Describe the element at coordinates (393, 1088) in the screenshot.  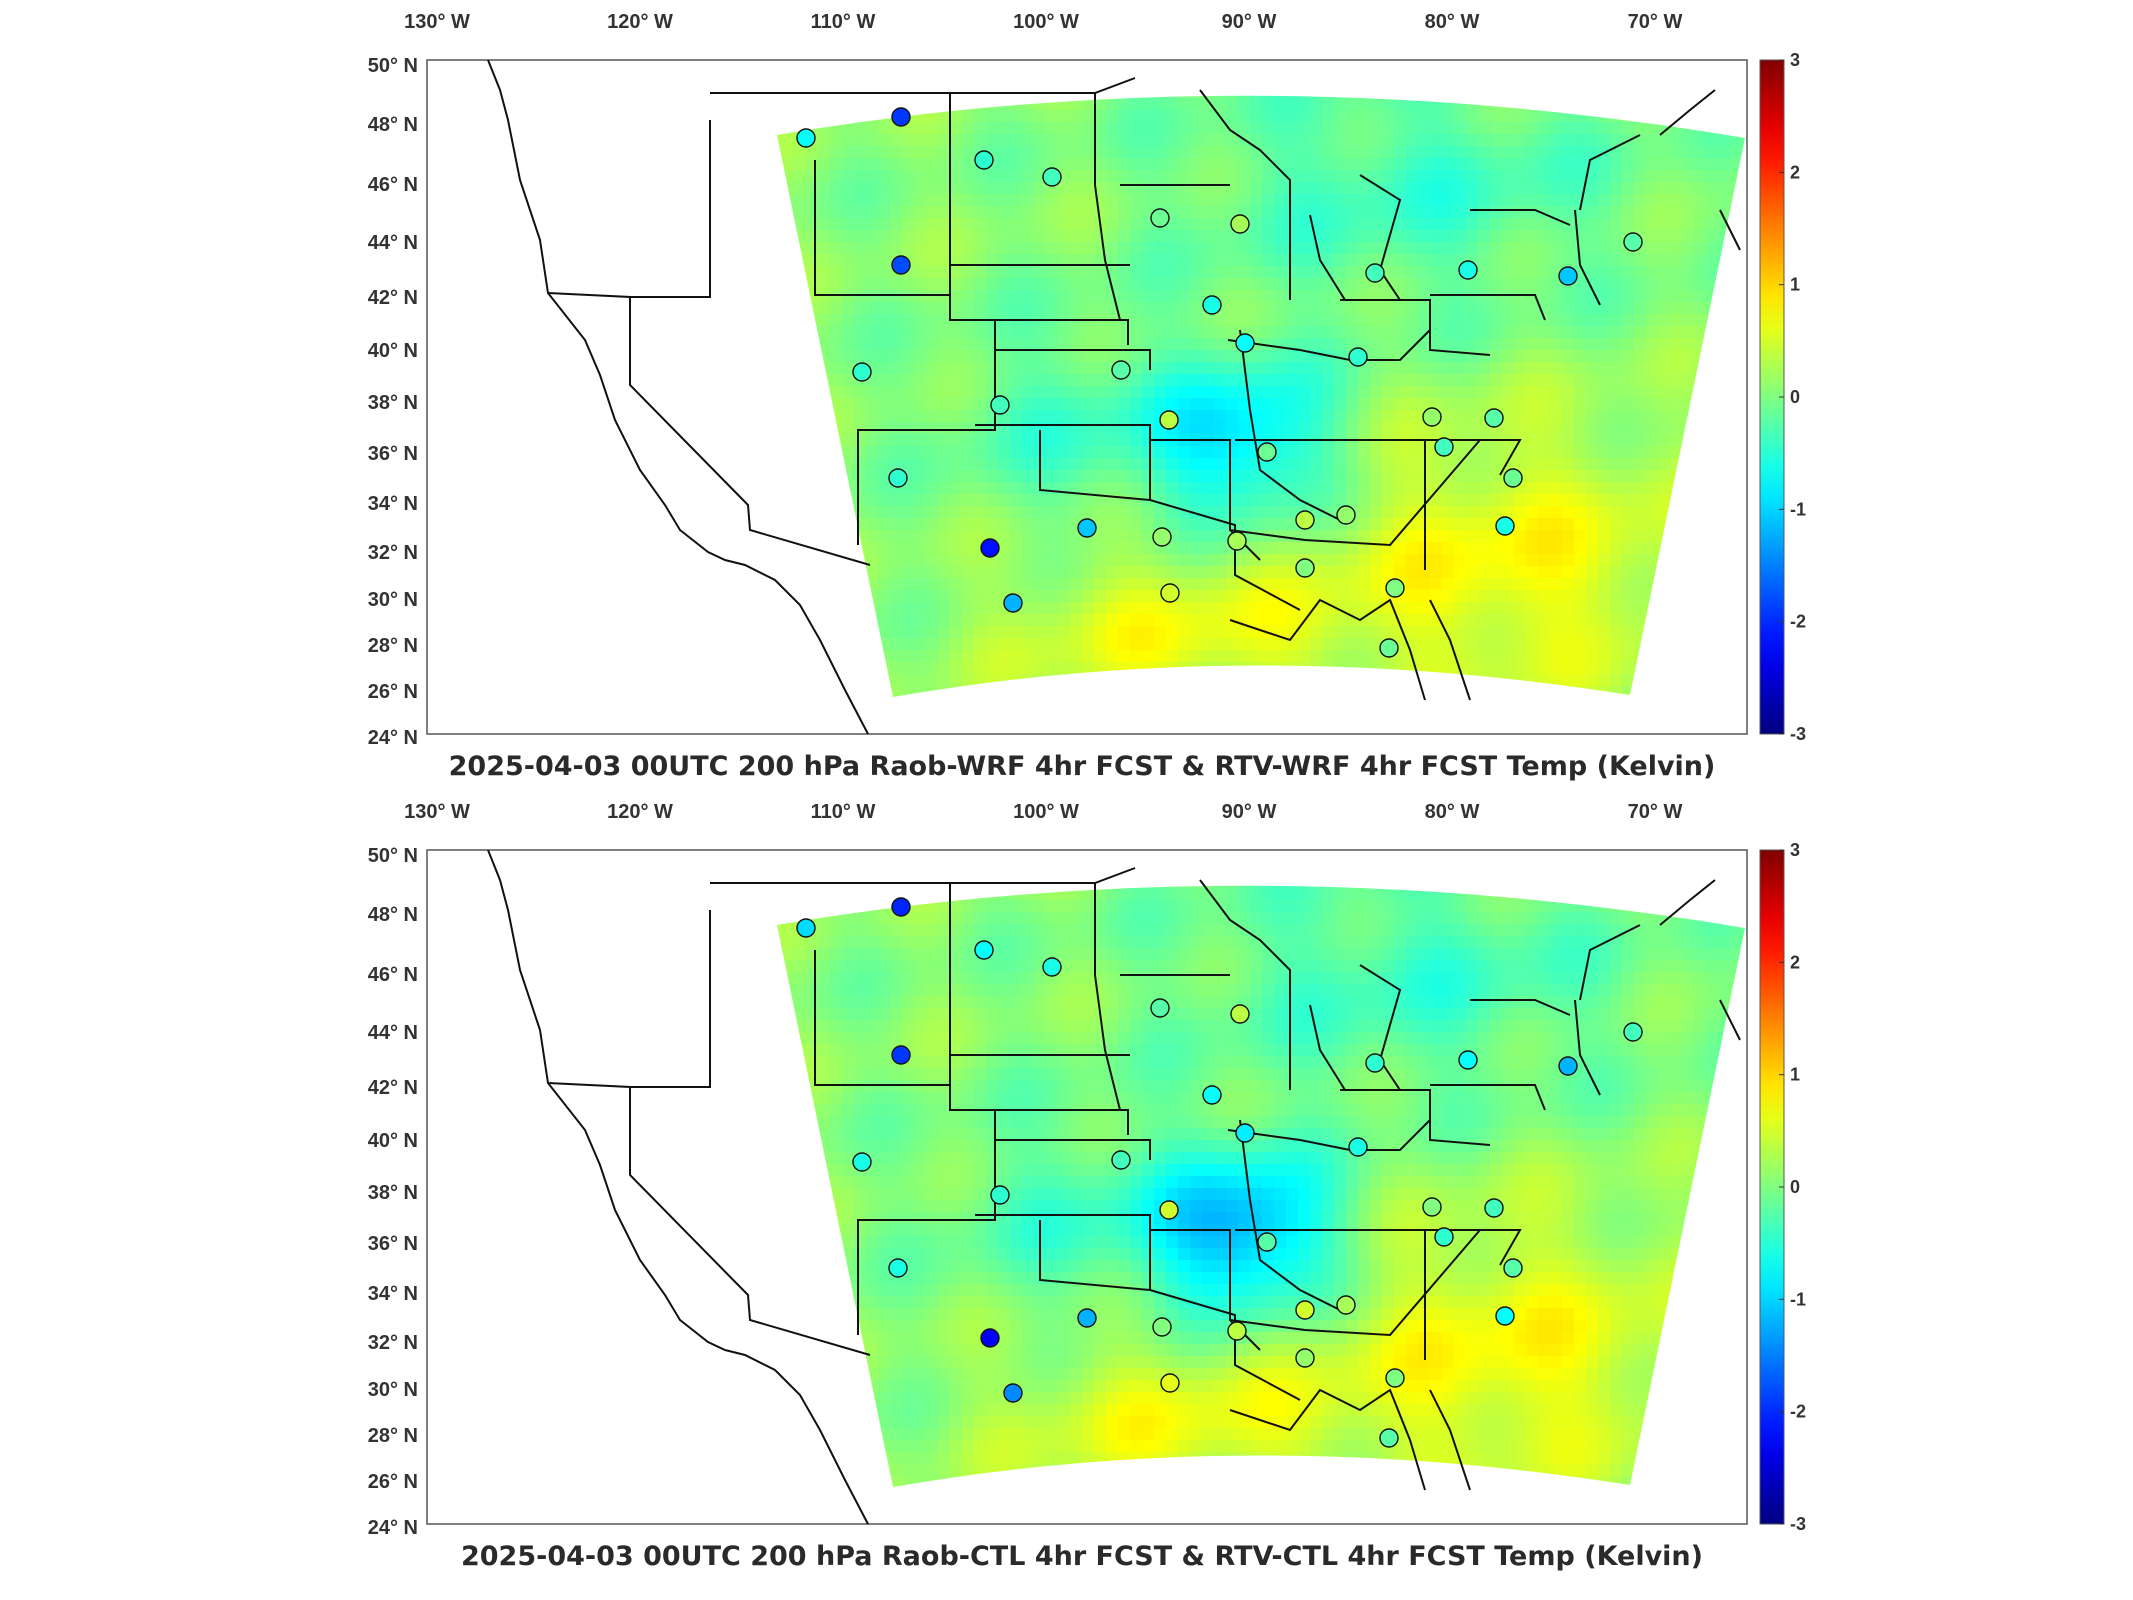
I see `latitude-tick-label: 42° N` at that location.